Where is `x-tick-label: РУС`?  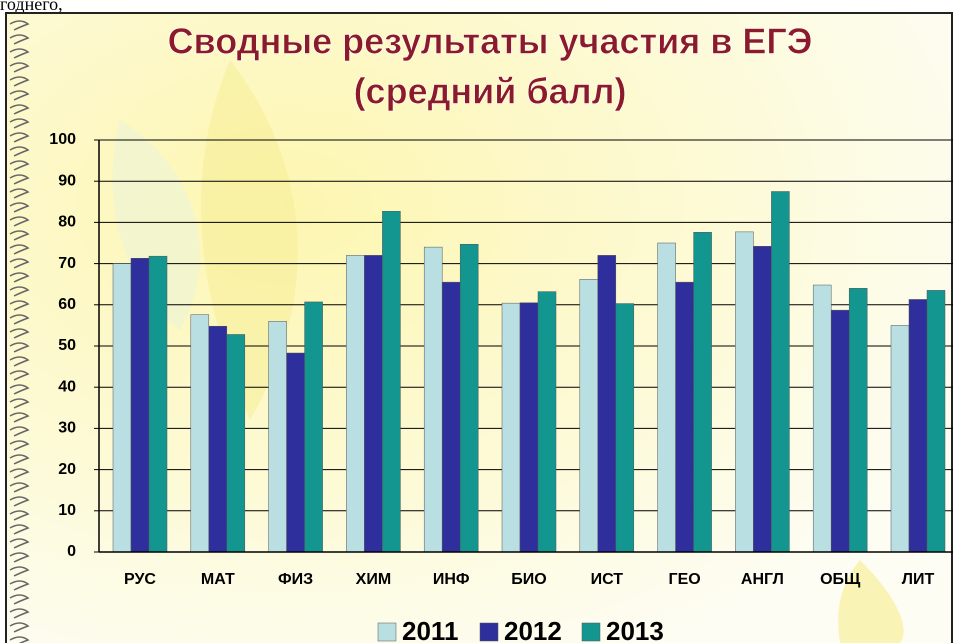
x-tick-label: РУС is located at coordinates (140, 579).